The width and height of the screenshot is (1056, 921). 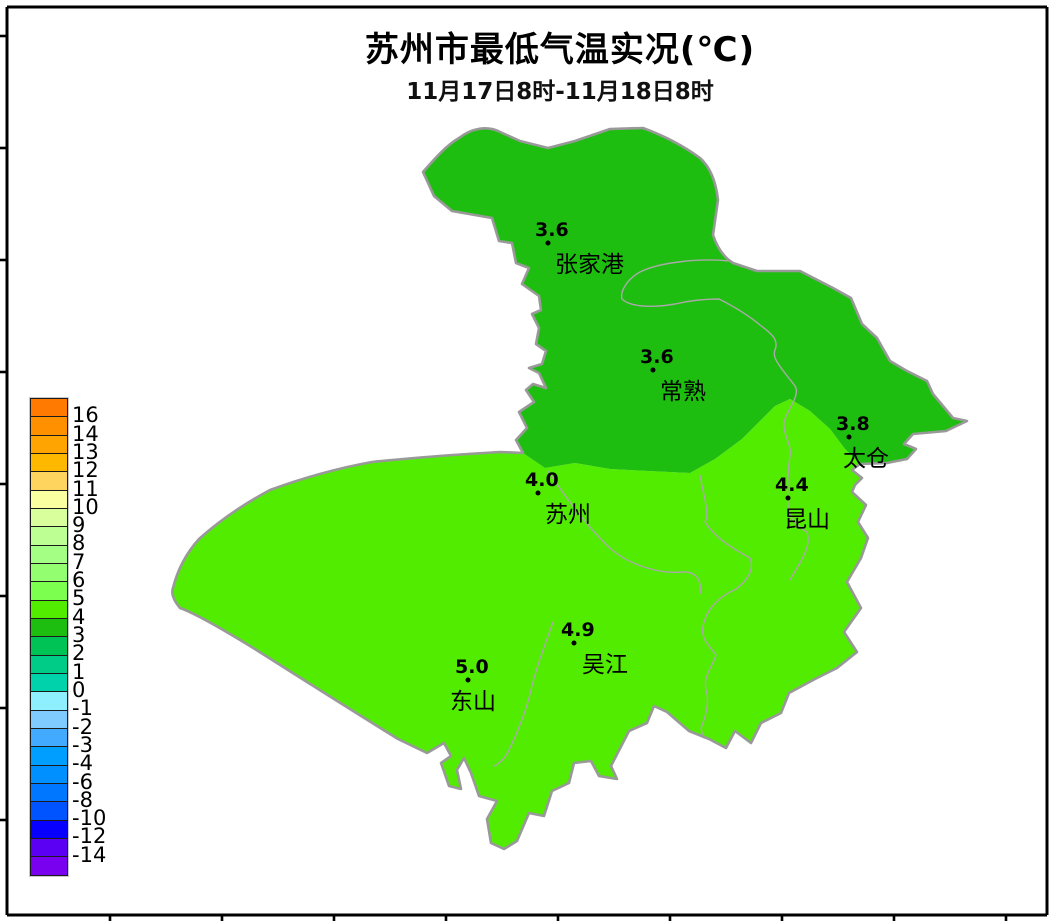 I want to click on legend-boundary-label: 8, so click(x=79, y=543).